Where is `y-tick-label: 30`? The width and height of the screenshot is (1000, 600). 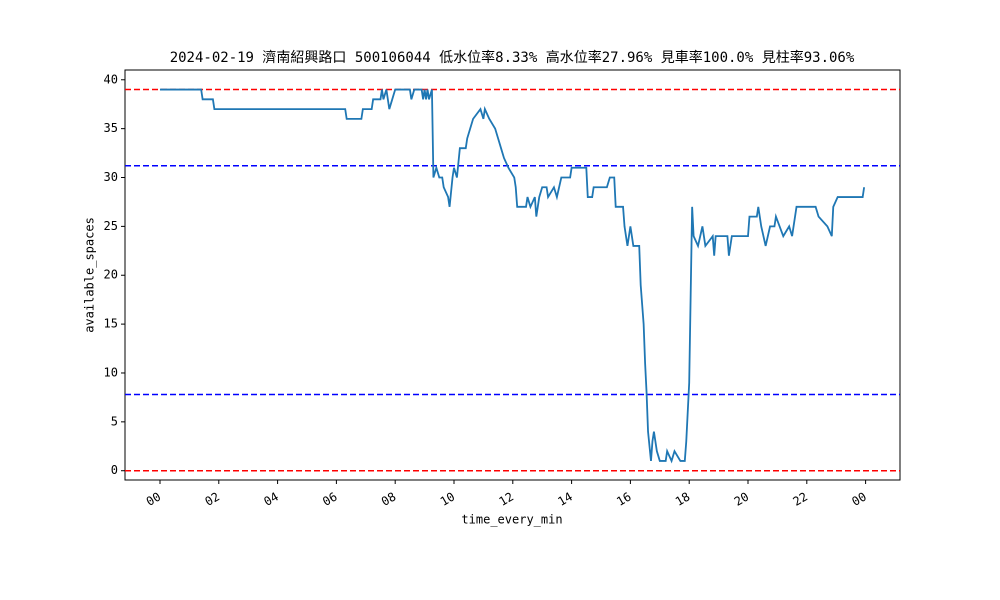
y-tick-label: 30 is located at coordinates (111, 177).